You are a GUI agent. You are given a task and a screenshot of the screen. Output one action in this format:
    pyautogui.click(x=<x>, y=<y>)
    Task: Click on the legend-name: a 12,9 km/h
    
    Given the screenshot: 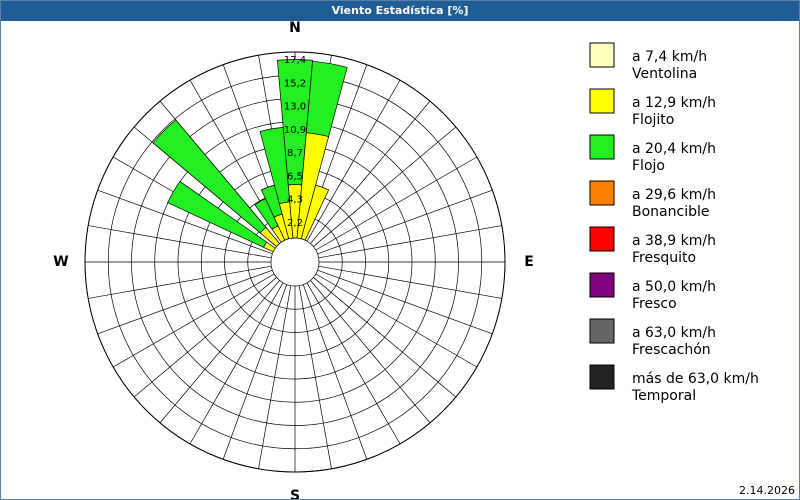 What is the action you would take?
    pyautogui.click(x=674, y=103)
    